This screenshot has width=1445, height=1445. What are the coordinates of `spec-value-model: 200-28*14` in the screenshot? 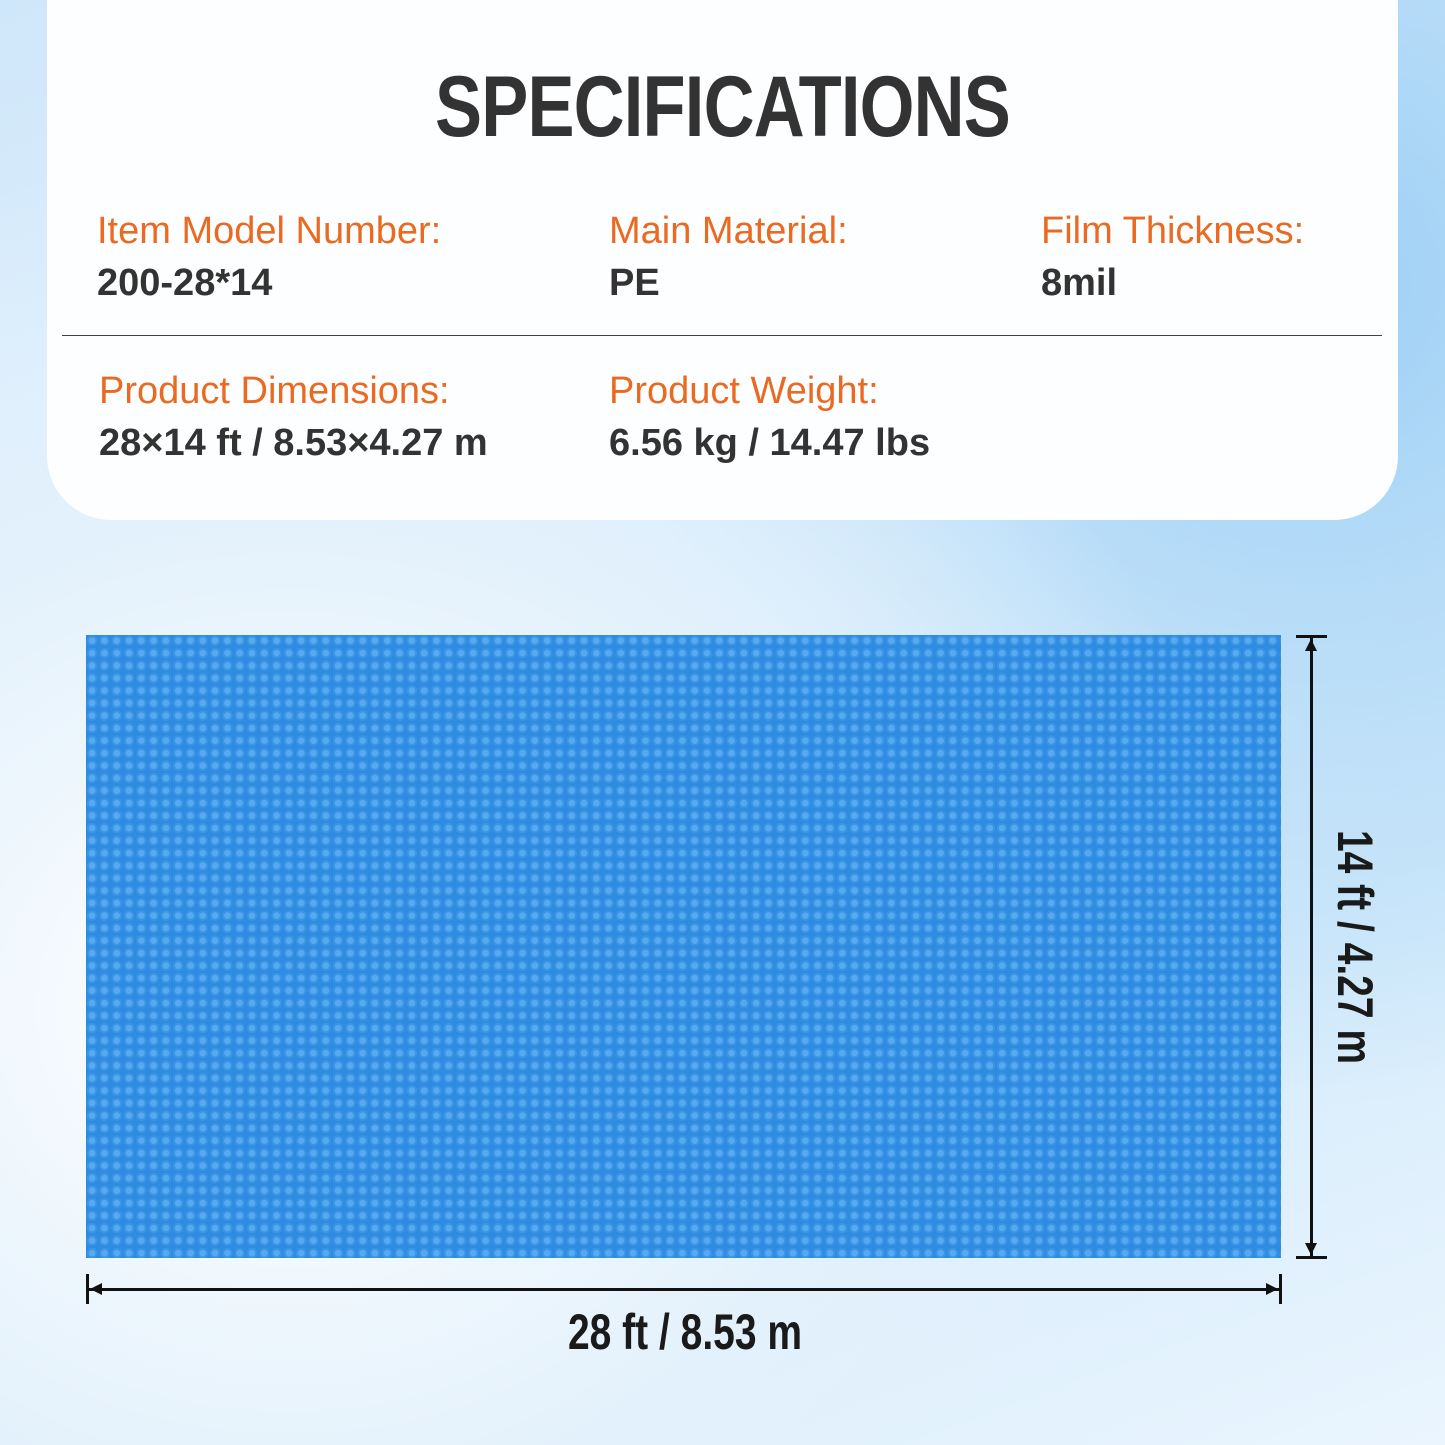 It's located at (185, 283).